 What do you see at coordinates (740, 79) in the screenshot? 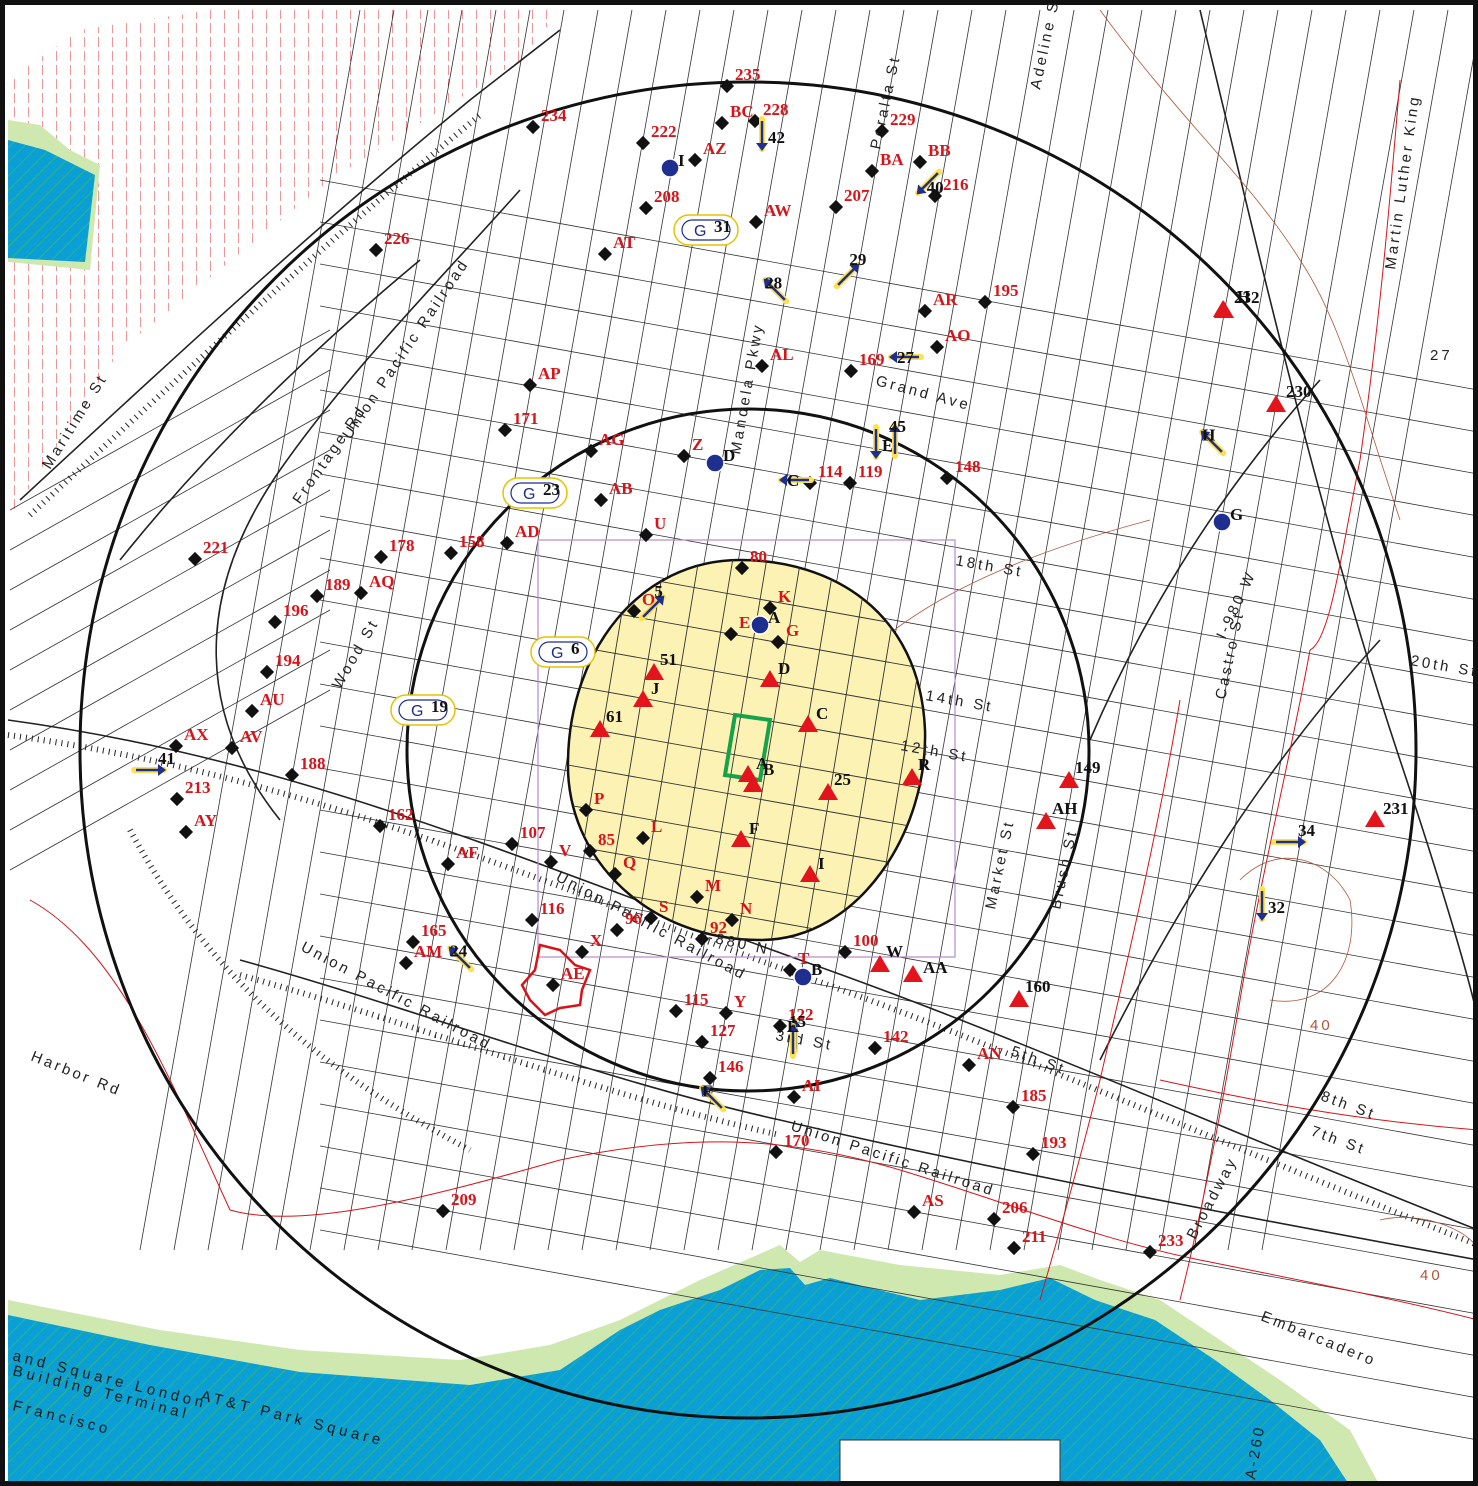
I see `database-listing-marker: 235` at bounding box center [740, 79].